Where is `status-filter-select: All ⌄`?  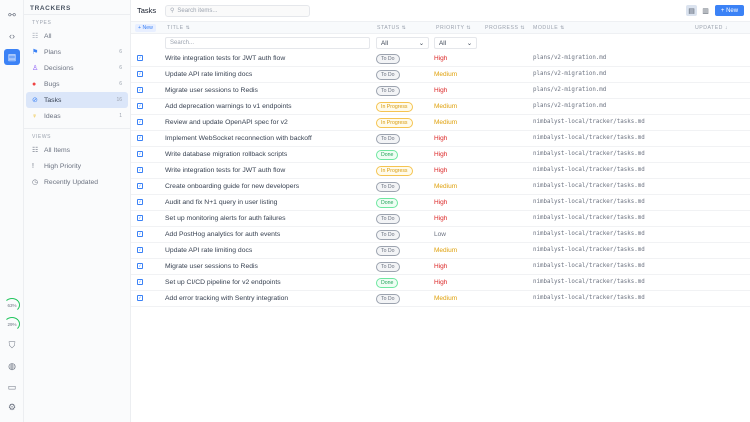
status-filter-select: All ⌄ is located at coordinates (402, 43).